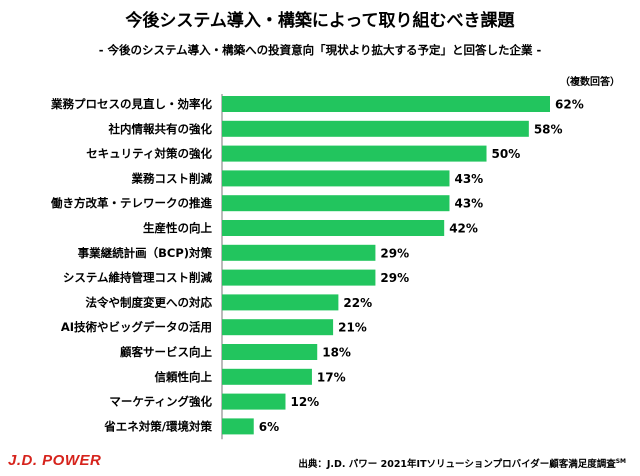 This screenshot has height=476, width=640. What do you see at coordinates (55, 460) in the screenshot?
I see `jd-power-logo: J.D. POWER` at bounding box center [55, 460].